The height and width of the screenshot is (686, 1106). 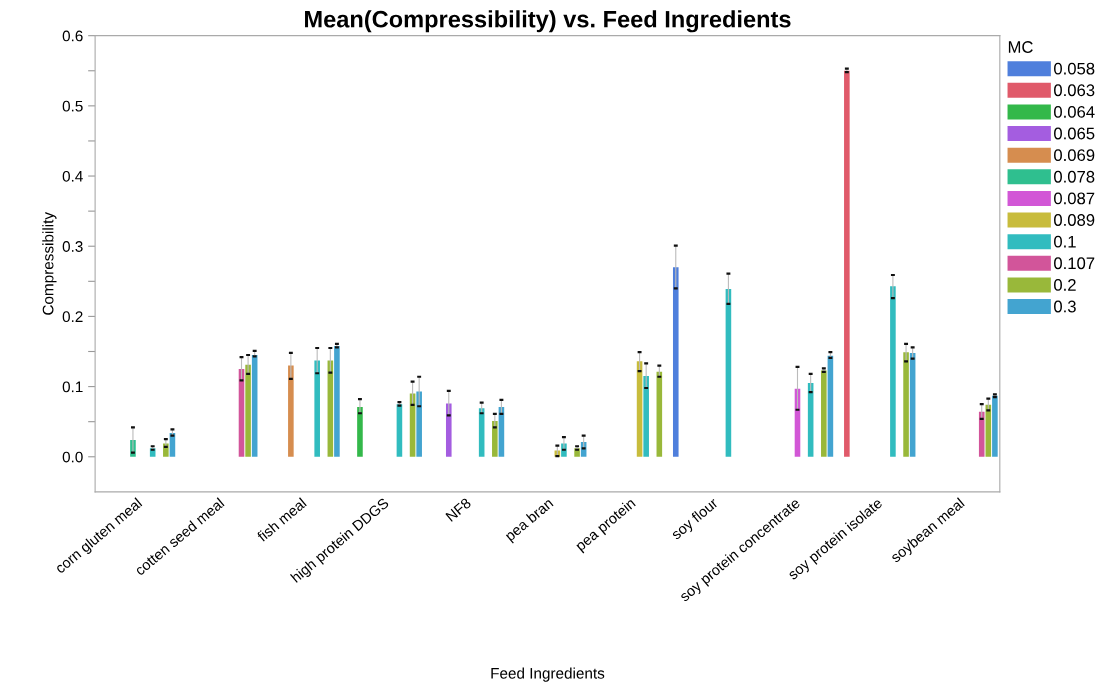 What do you see at coordinates (1074, 263) in the screenshot?
I see `legend-label: 0.107` at bounding box center [1074, 263].